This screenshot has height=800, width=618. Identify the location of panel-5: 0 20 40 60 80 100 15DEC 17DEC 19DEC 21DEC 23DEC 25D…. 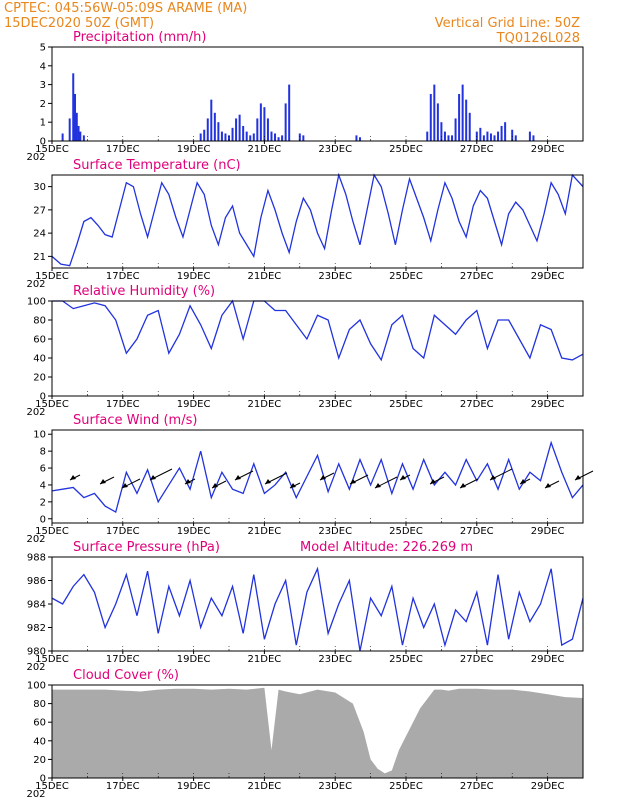
(305, 734).